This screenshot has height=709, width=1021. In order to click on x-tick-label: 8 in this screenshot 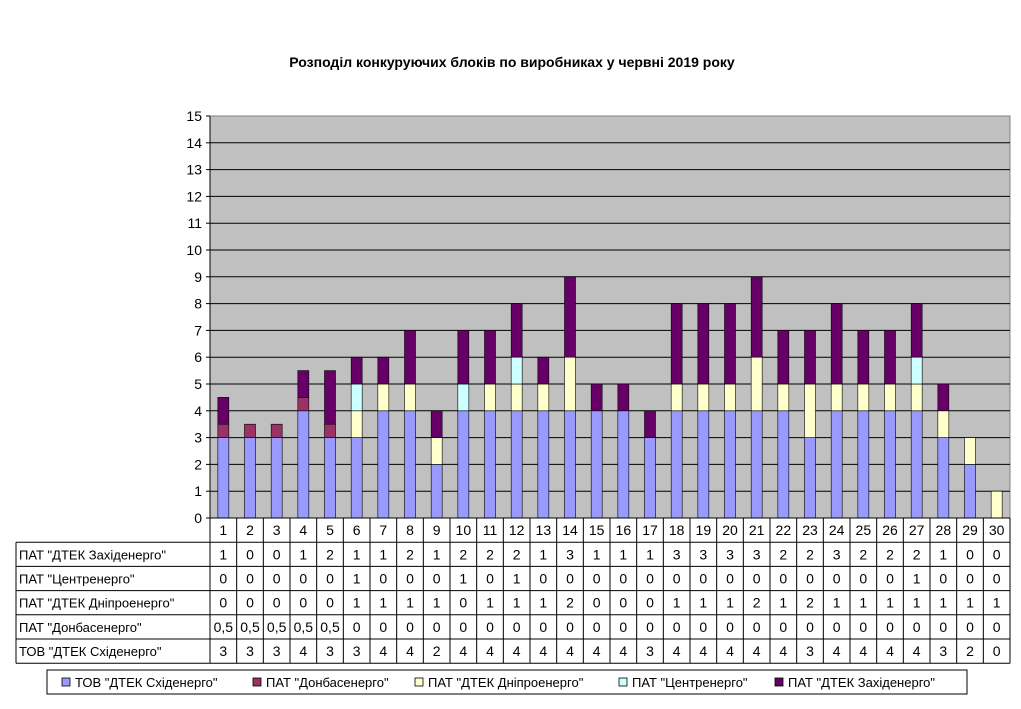, I will do `click(410, 530)`.